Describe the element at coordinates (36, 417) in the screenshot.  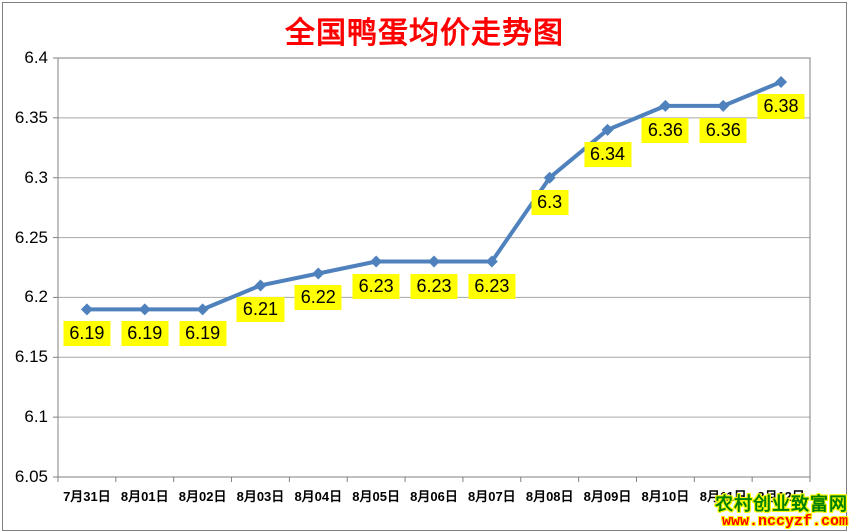
I see `y-tick-label: 6.1` at that location.